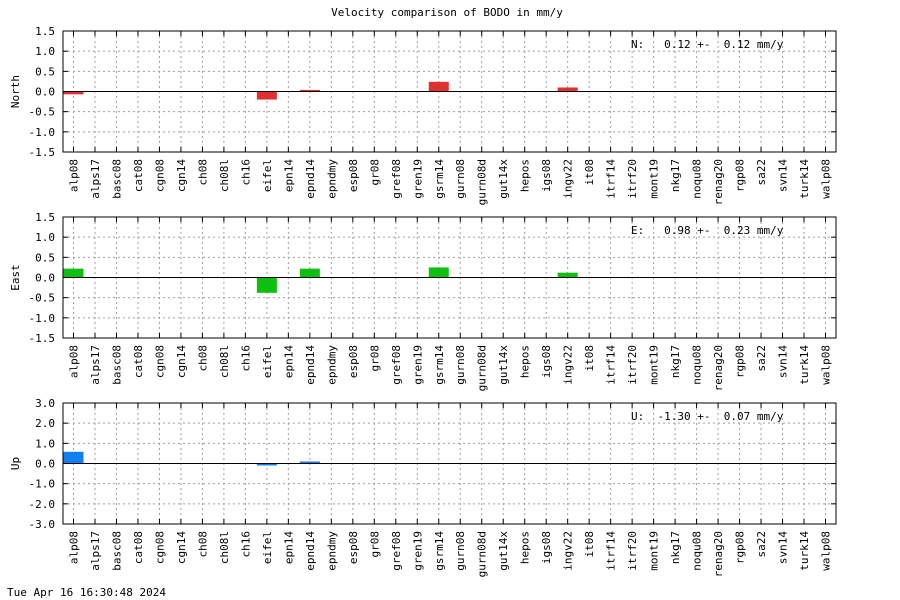 The image size is (900, 600). Describe the element at coordinates (45, 71) in the screenshot. I see `y-tick-label: 0.5` at that location.